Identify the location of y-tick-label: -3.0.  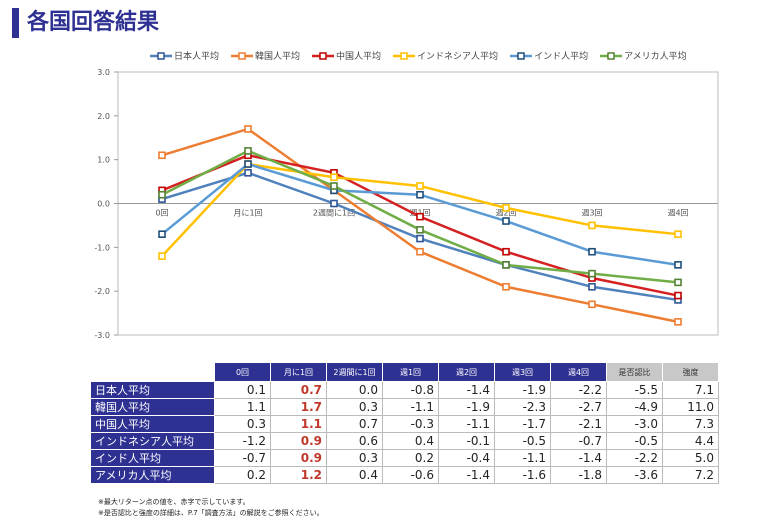
(102, 335).